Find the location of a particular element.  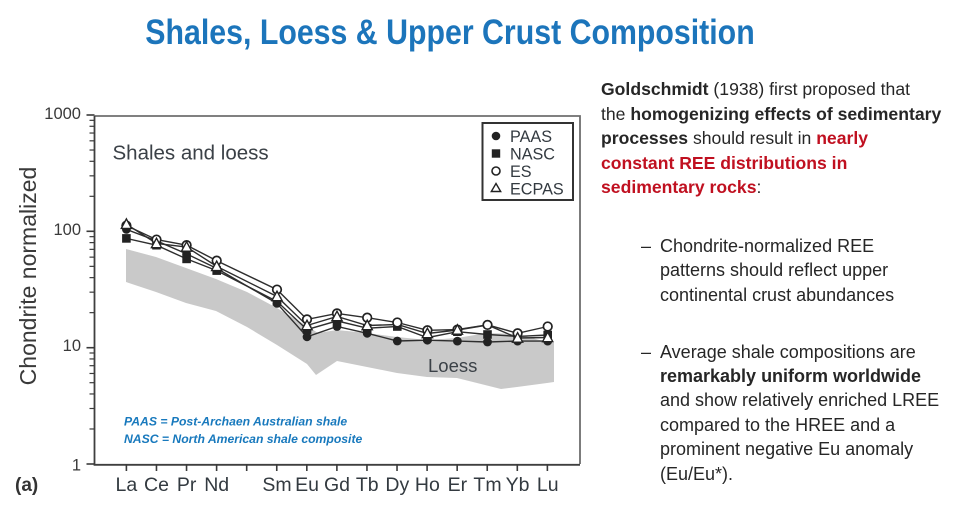

svg-text: Dy is located at coordinates (397, 485).